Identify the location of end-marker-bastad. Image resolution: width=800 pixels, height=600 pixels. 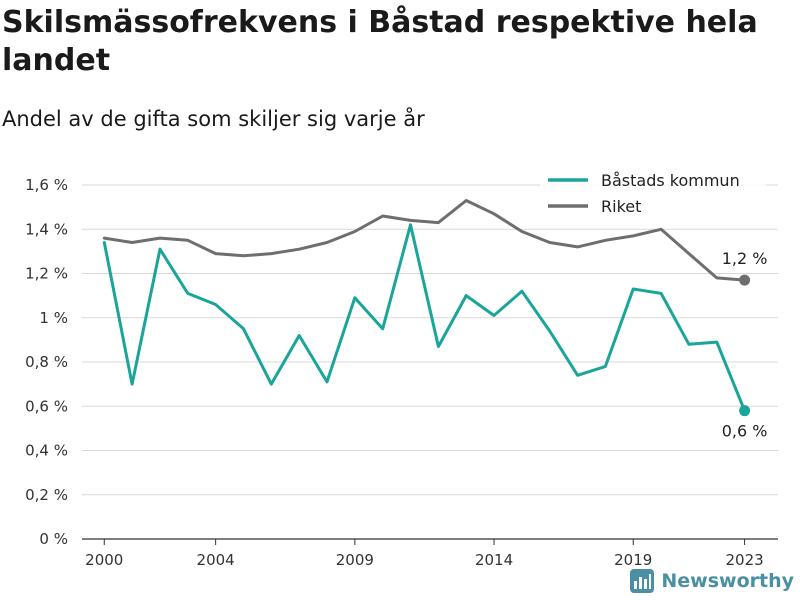
(745, 411).